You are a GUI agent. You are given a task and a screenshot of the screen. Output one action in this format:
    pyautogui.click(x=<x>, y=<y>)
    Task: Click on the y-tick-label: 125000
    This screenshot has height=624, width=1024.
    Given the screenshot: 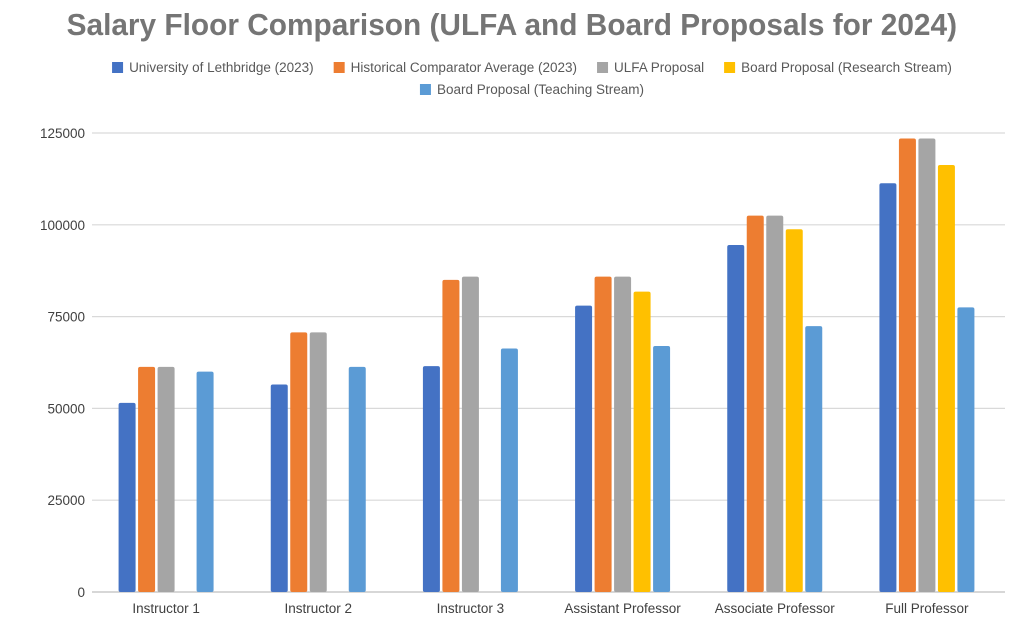 What is the action you would take?
    pyautogui.click(x=62, y=133)
    